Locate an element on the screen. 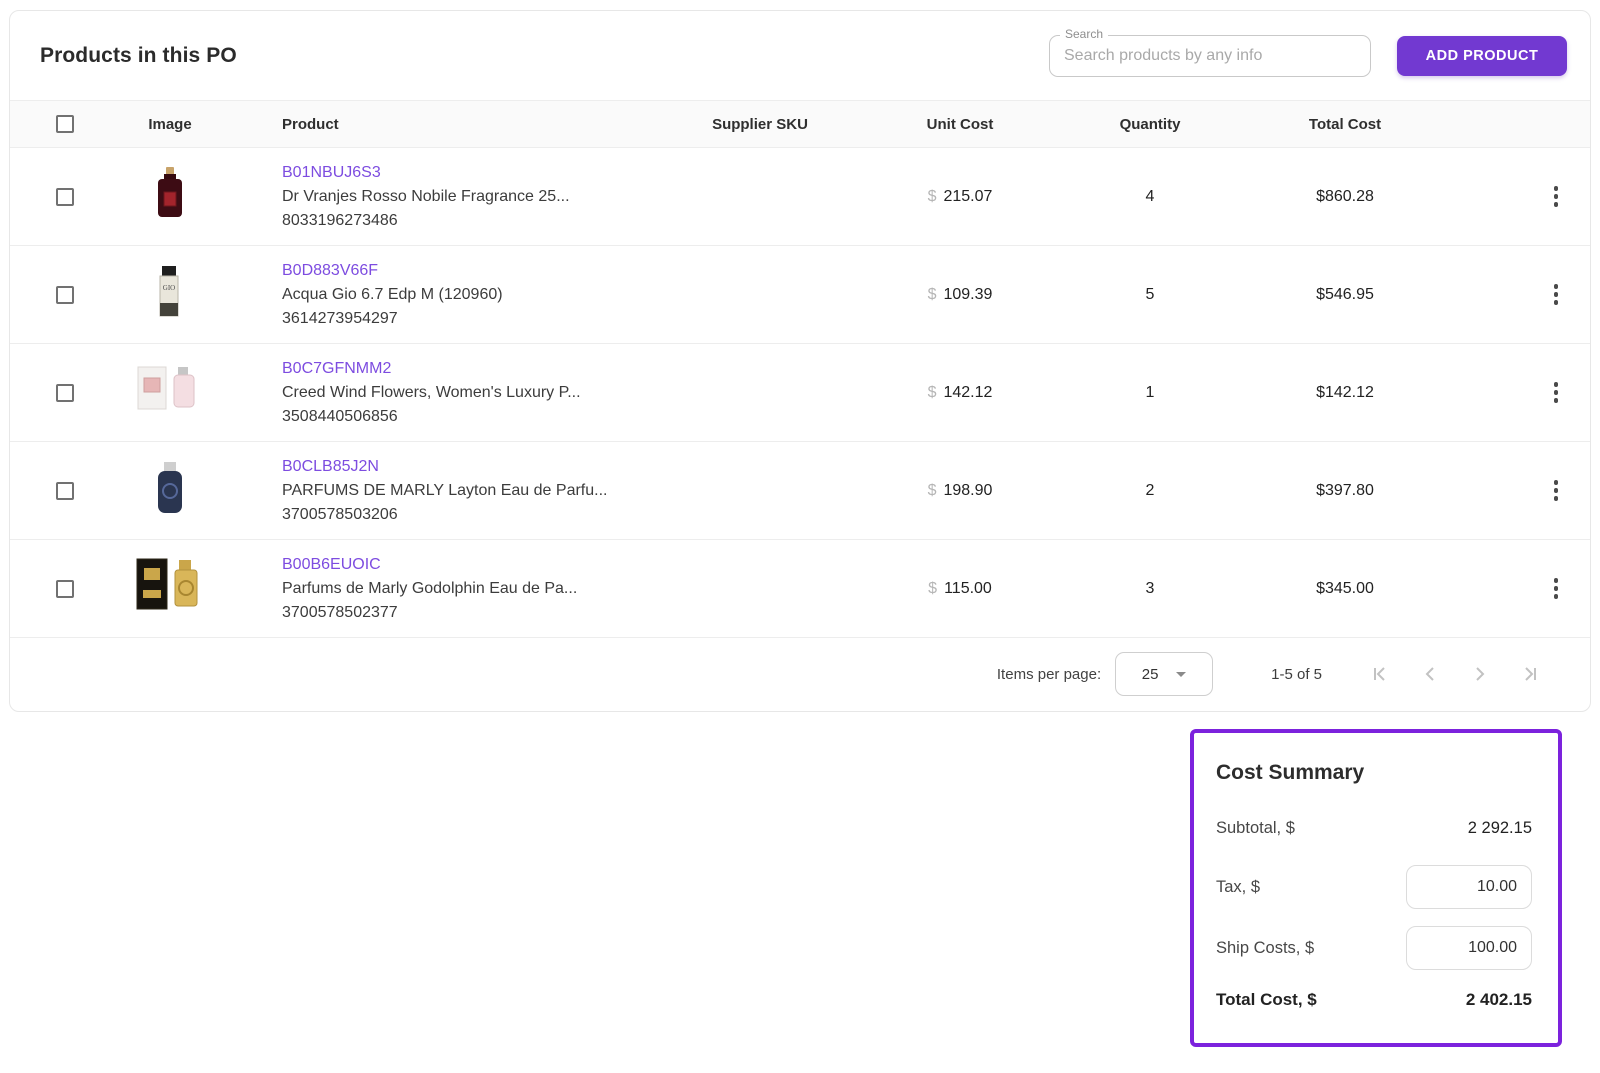 This screenshot has width=1600, height=1073. items-per-page-label: Items per page: is located at coordinates (1049, 674).